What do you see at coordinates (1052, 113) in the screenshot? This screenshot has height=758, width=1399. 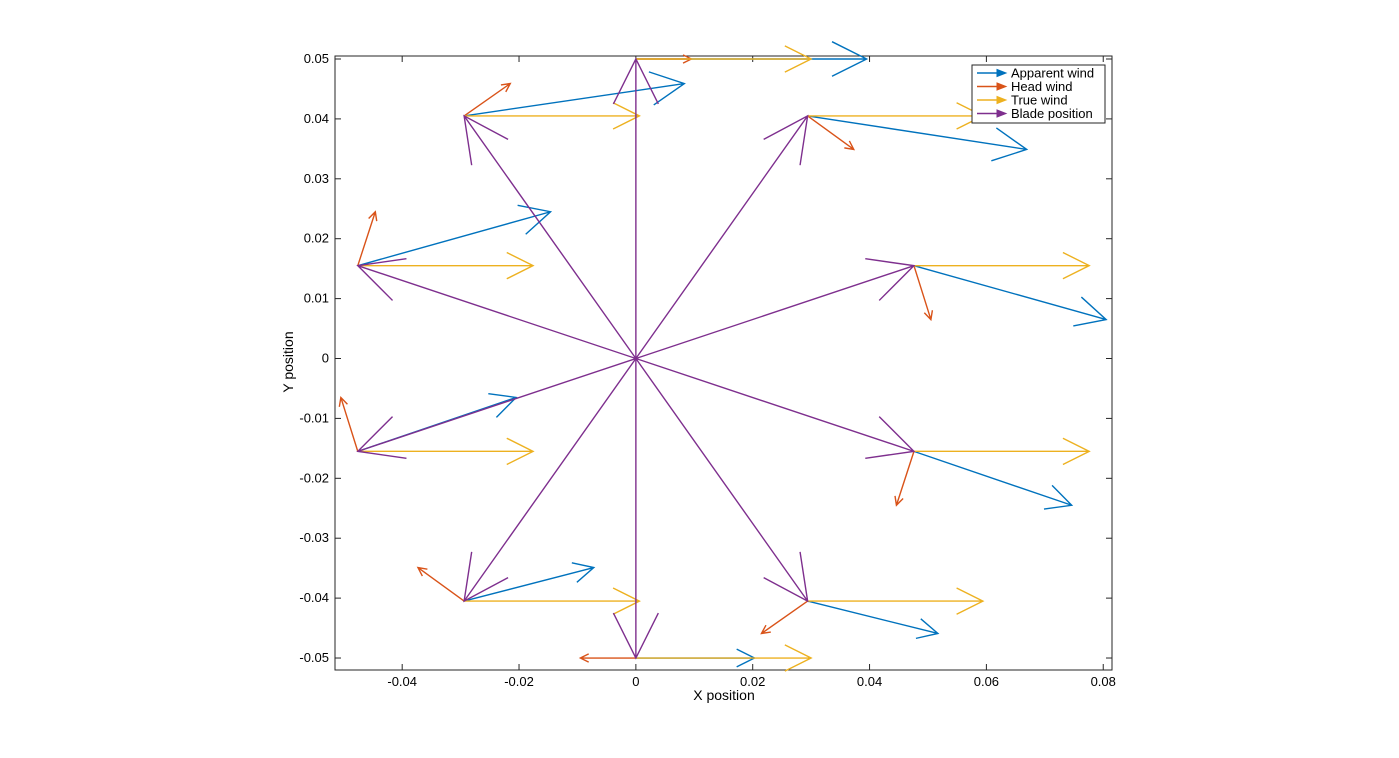 I see `legend-label: Blade position` at bounding box center [1052, 113].